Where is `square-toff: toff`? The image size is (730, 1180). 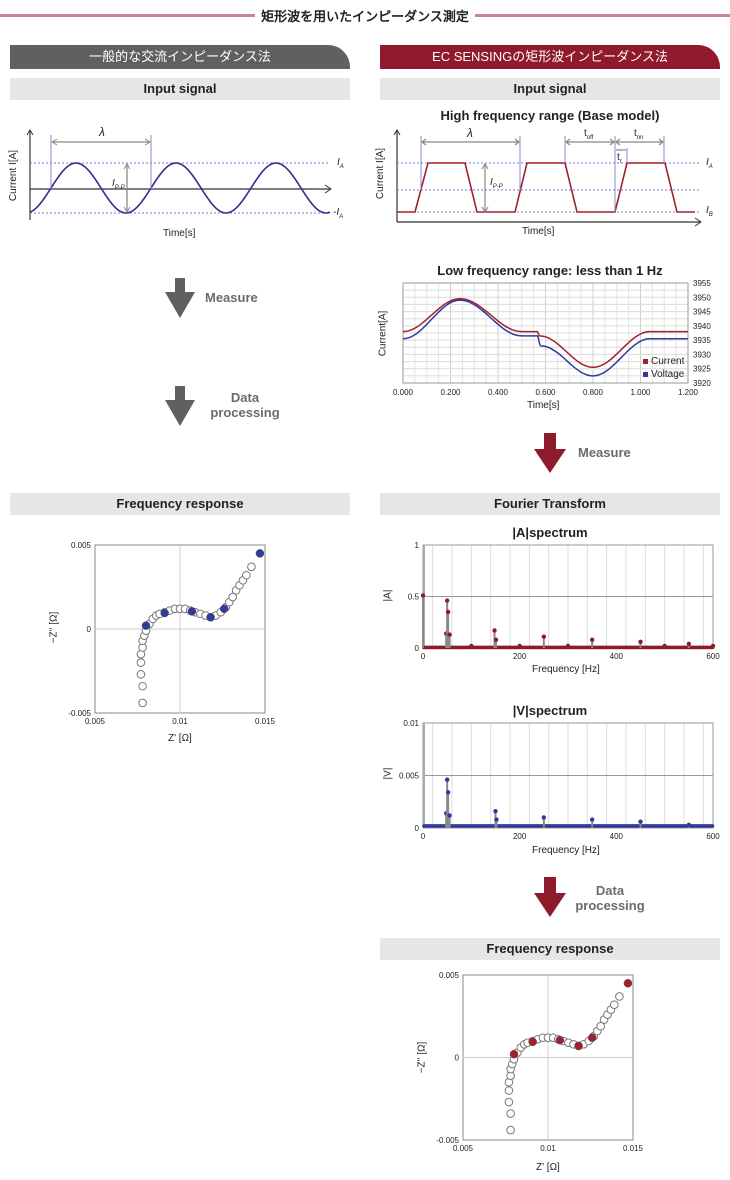 square-toff: toff is located at coordinates (589, 134).